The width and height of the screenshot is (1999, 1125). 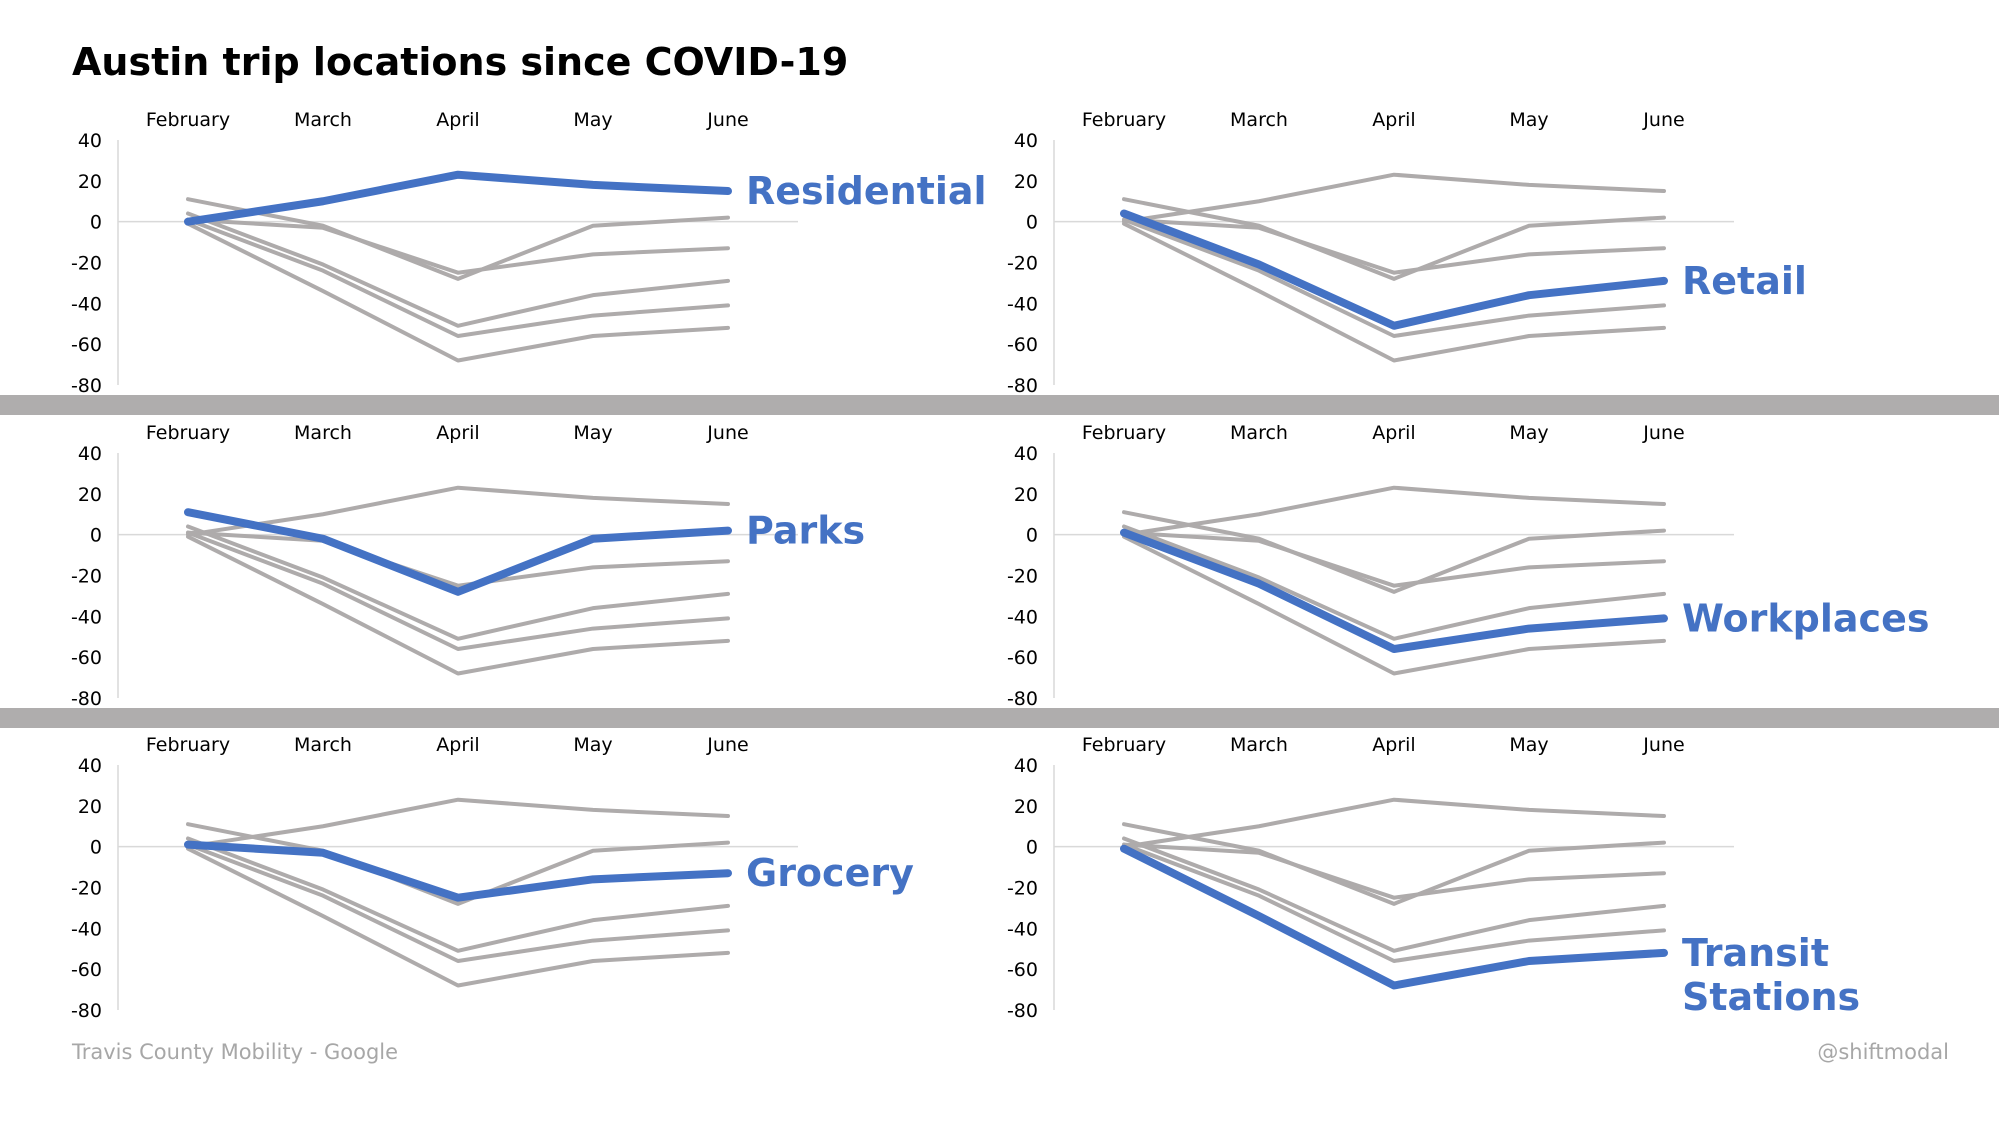 I want to click on series-label: Grocery, so click(x=830, y=873).